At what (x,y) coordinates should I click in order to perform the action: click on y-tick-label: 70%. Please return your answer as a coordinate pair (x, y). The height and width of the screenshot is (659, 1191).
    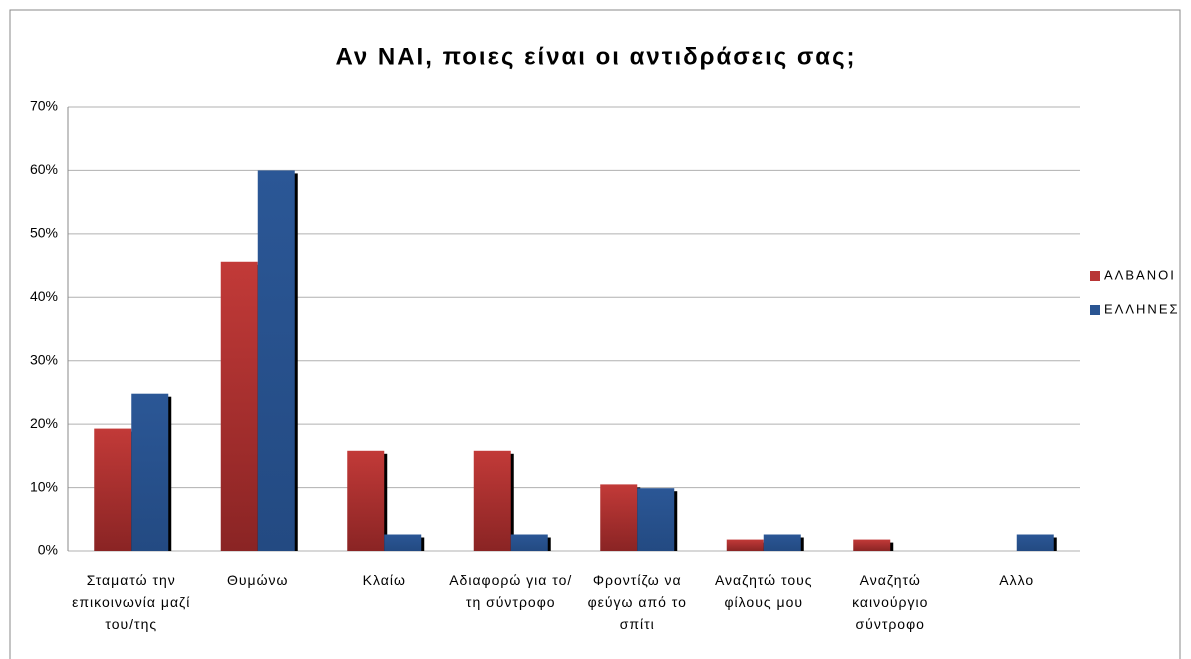
    Looking at the image, I should click on (44, 106).